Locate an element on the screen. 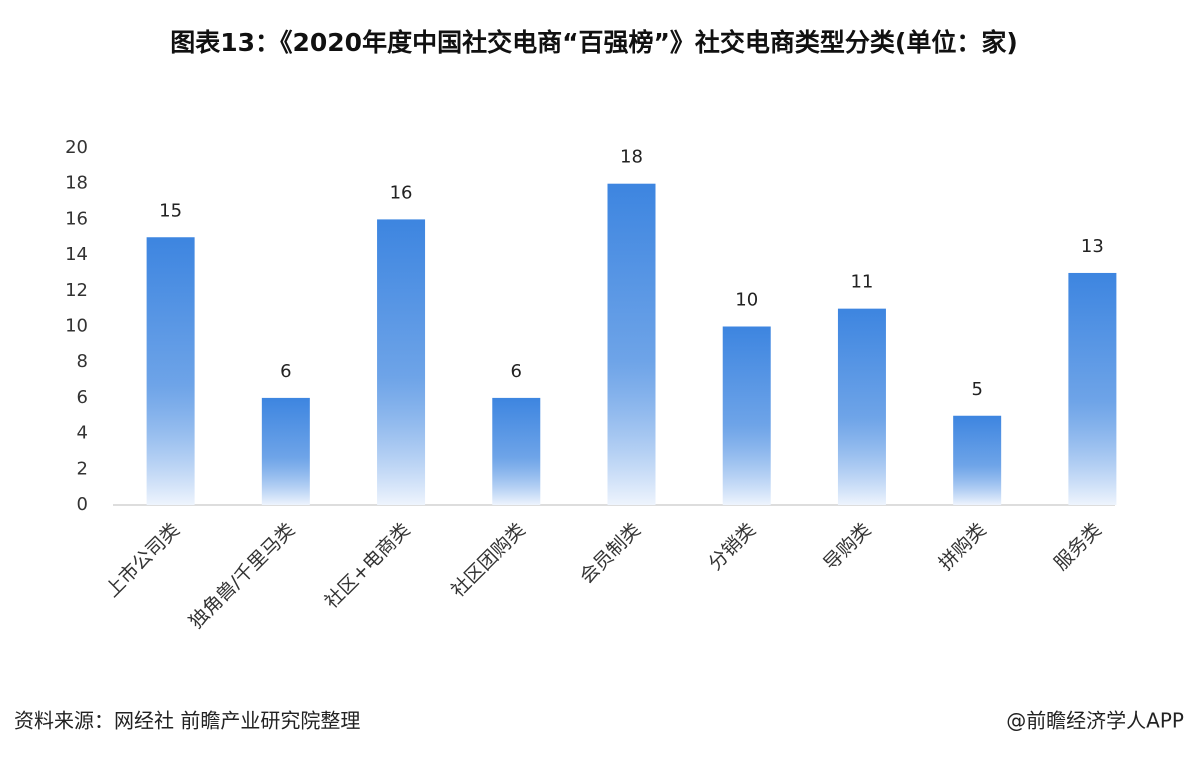  y-tick-label: 0 is located at coordinates (82, 504).